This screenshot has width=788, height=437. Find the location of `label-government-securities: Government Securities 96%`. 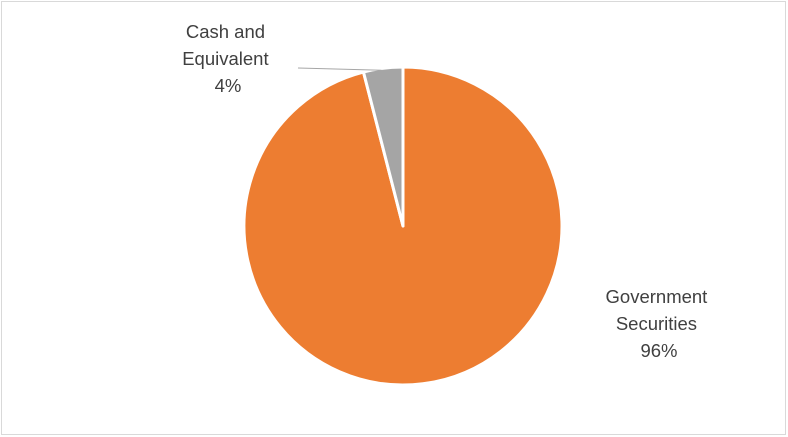

label-government-securities: Government Securities 96% is located at coordinates (659, 323).